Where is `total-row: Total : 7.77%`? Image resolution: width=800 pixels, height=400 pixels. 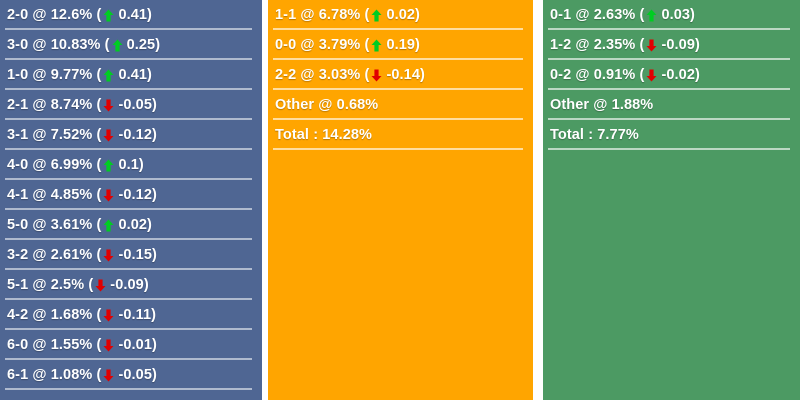
total-row: Total : 7.77% is located at coordinates (671, 135).